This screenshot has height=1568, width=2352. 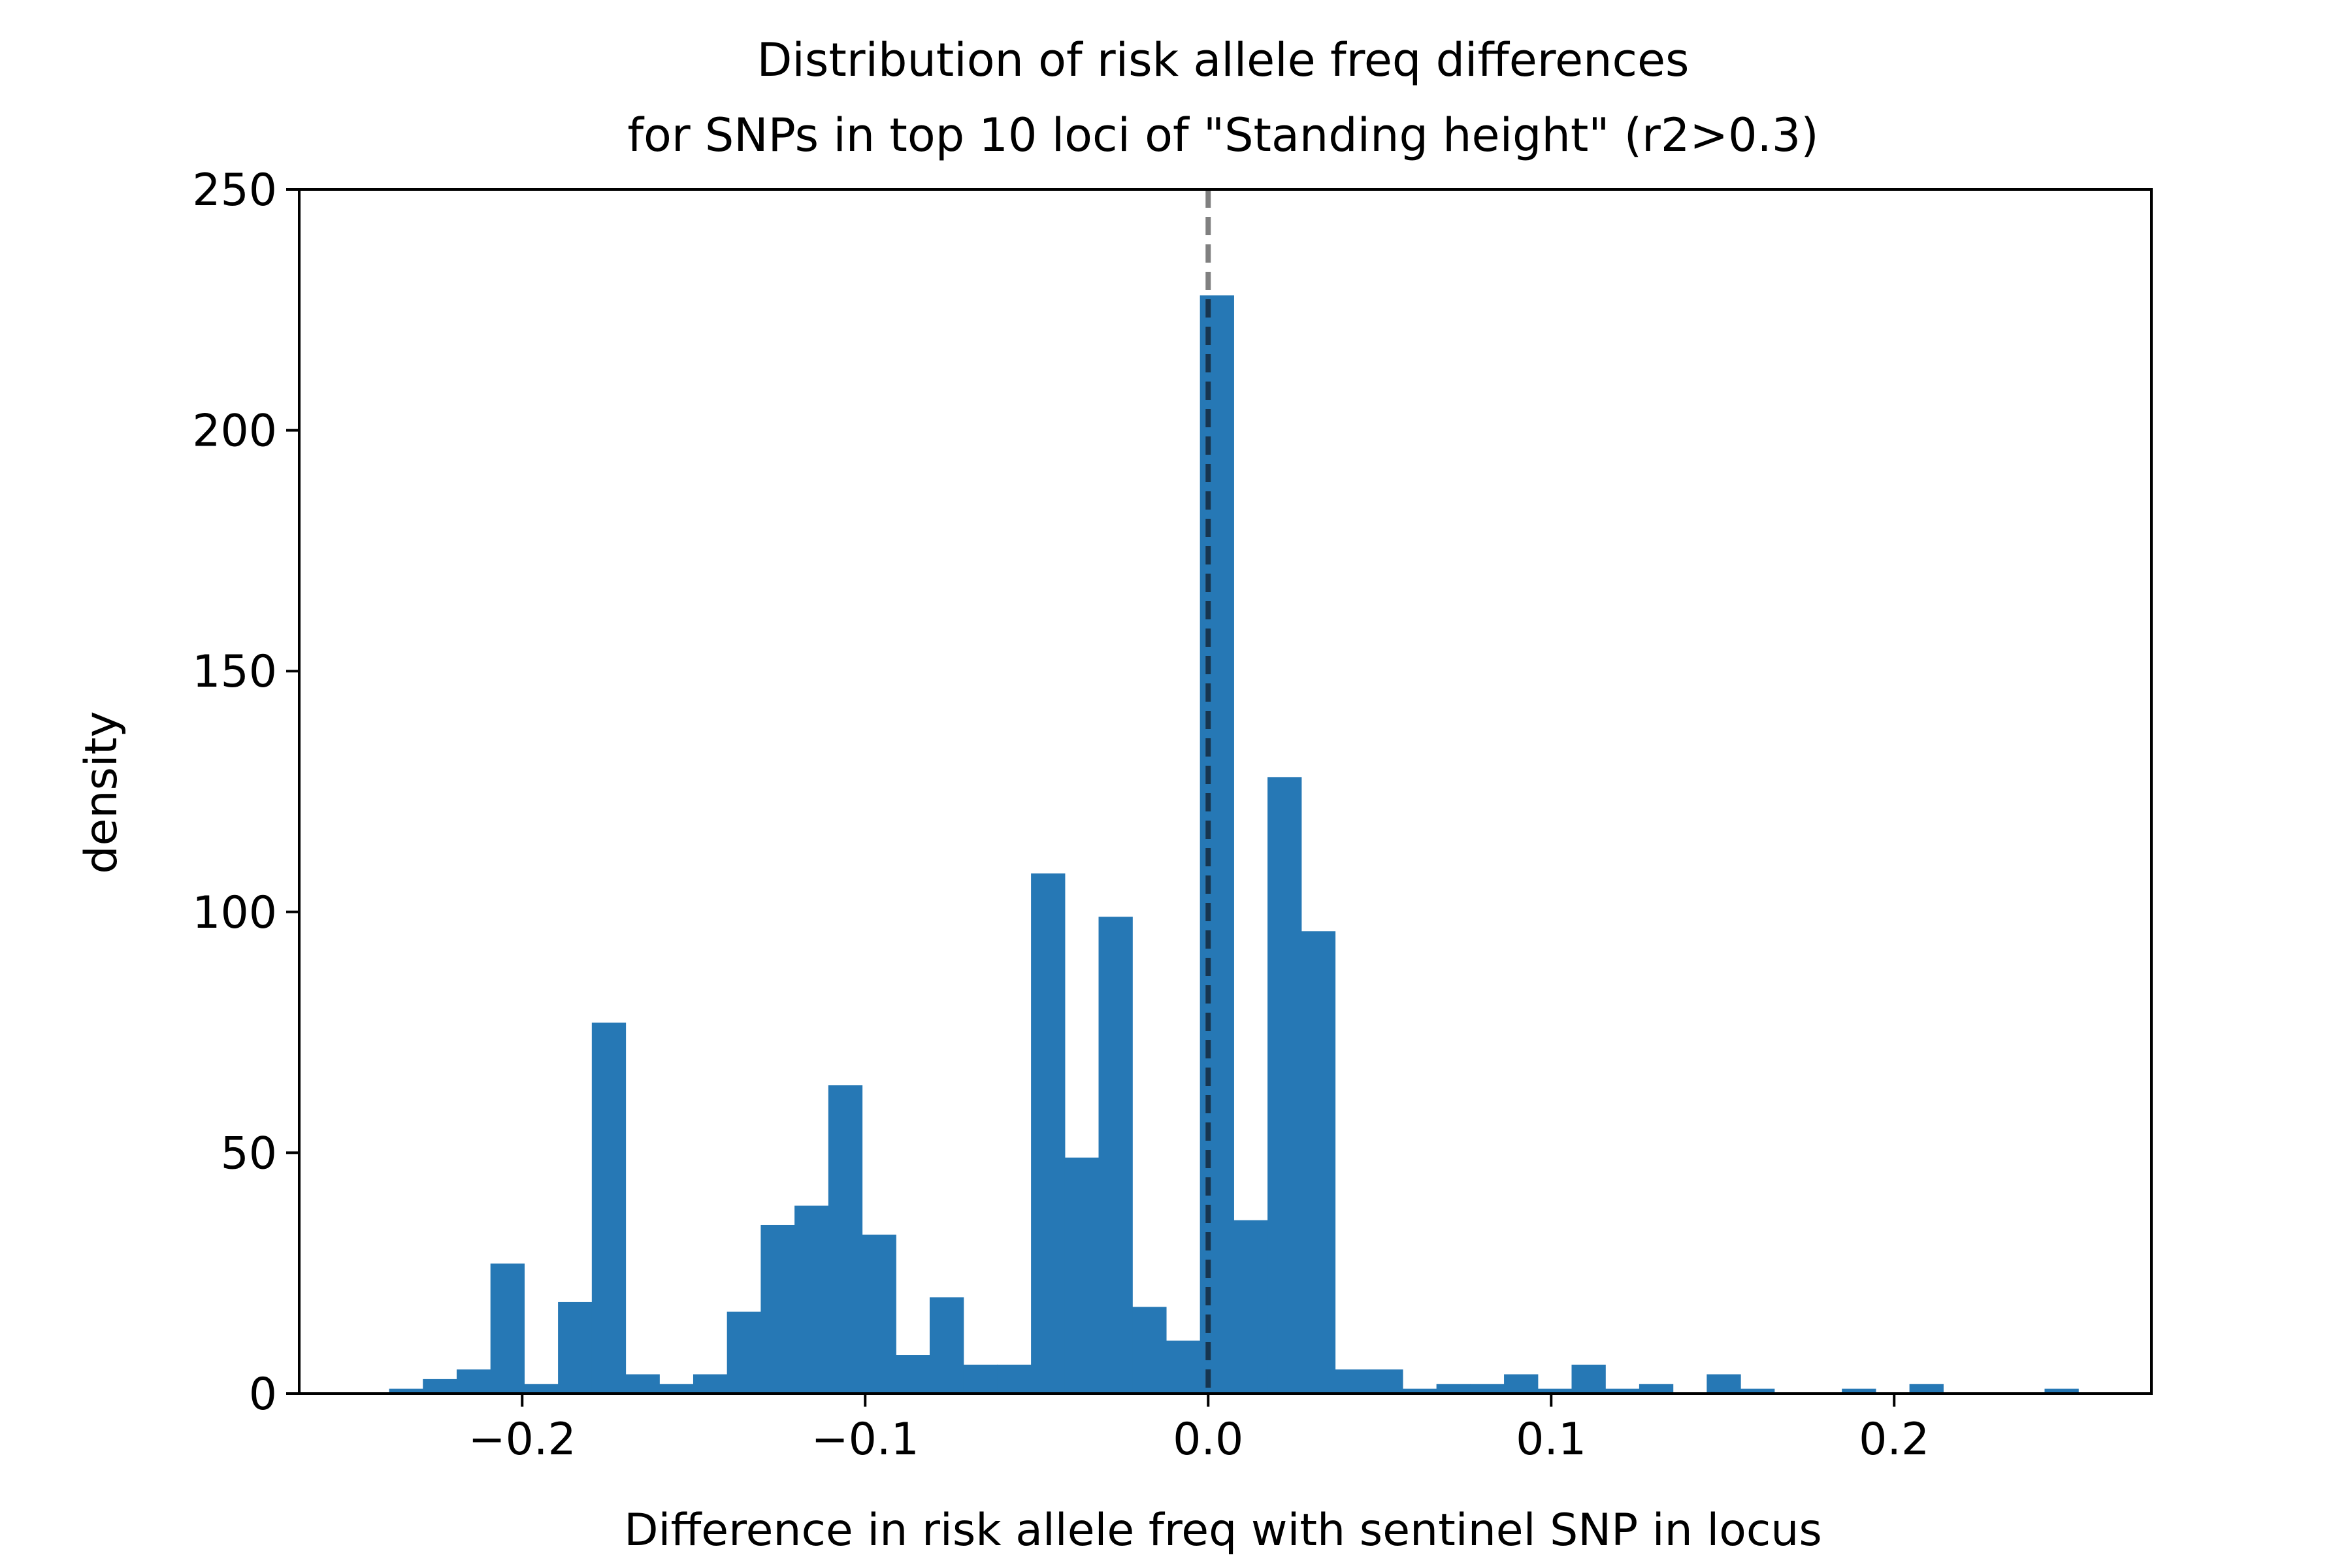 I want to click on y-tick-label: 150, so click(x=234, y=672).